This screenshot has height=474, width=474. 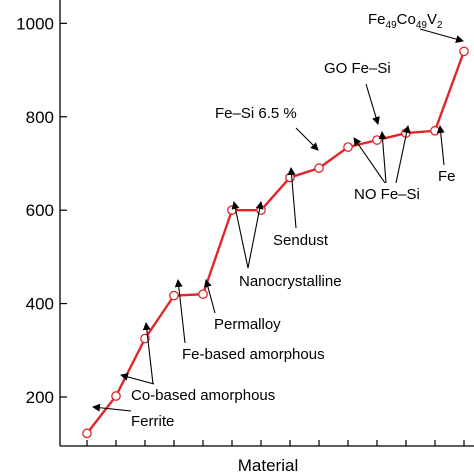 What do you see at coordinates (40, 397) in the screenshot?
I see `y-tick-label: 200` at bounding box center [40, 397].